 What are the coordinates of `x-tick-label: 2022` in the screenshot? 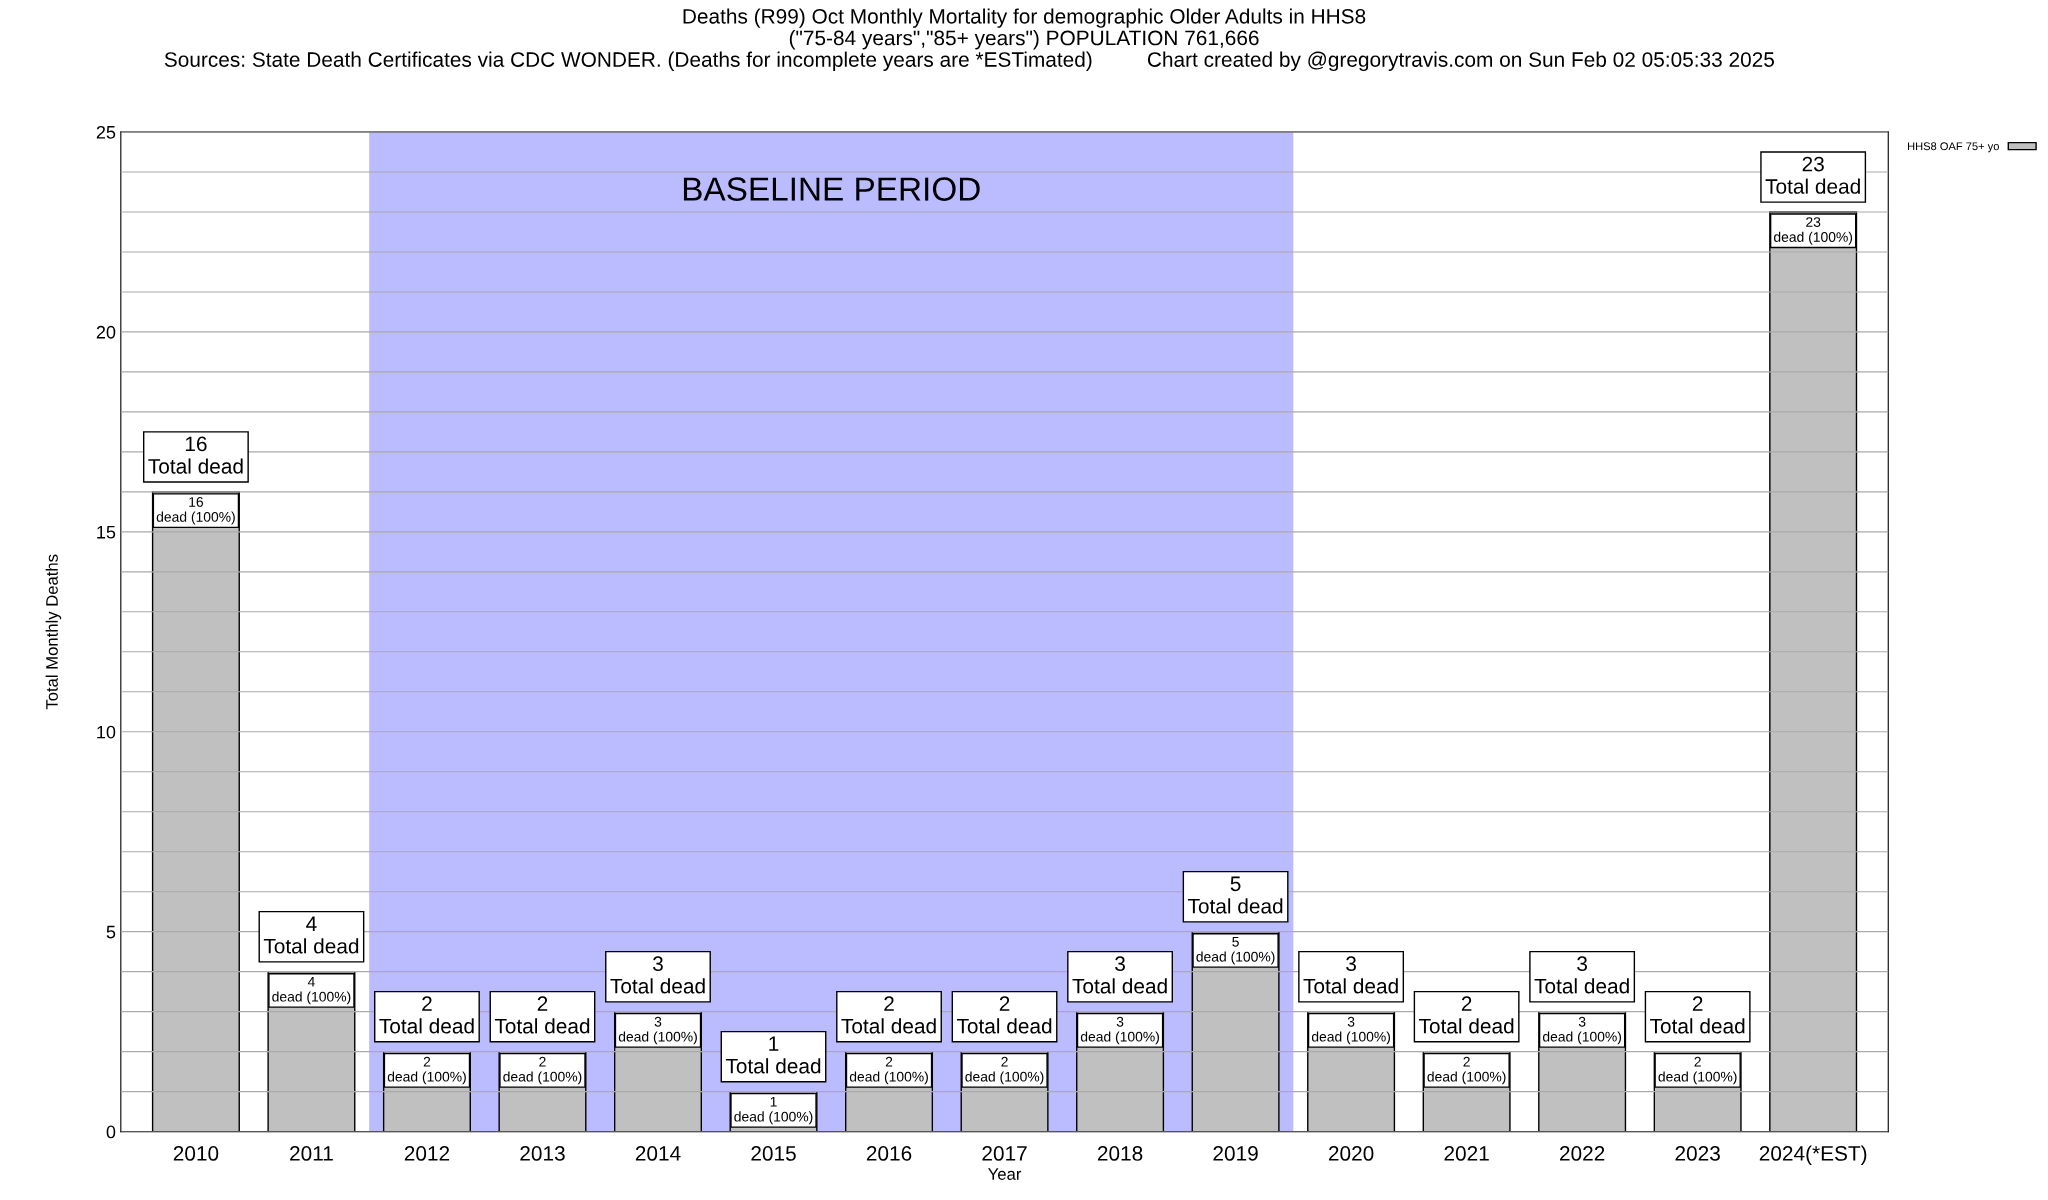 It's located at (1582, 1153).